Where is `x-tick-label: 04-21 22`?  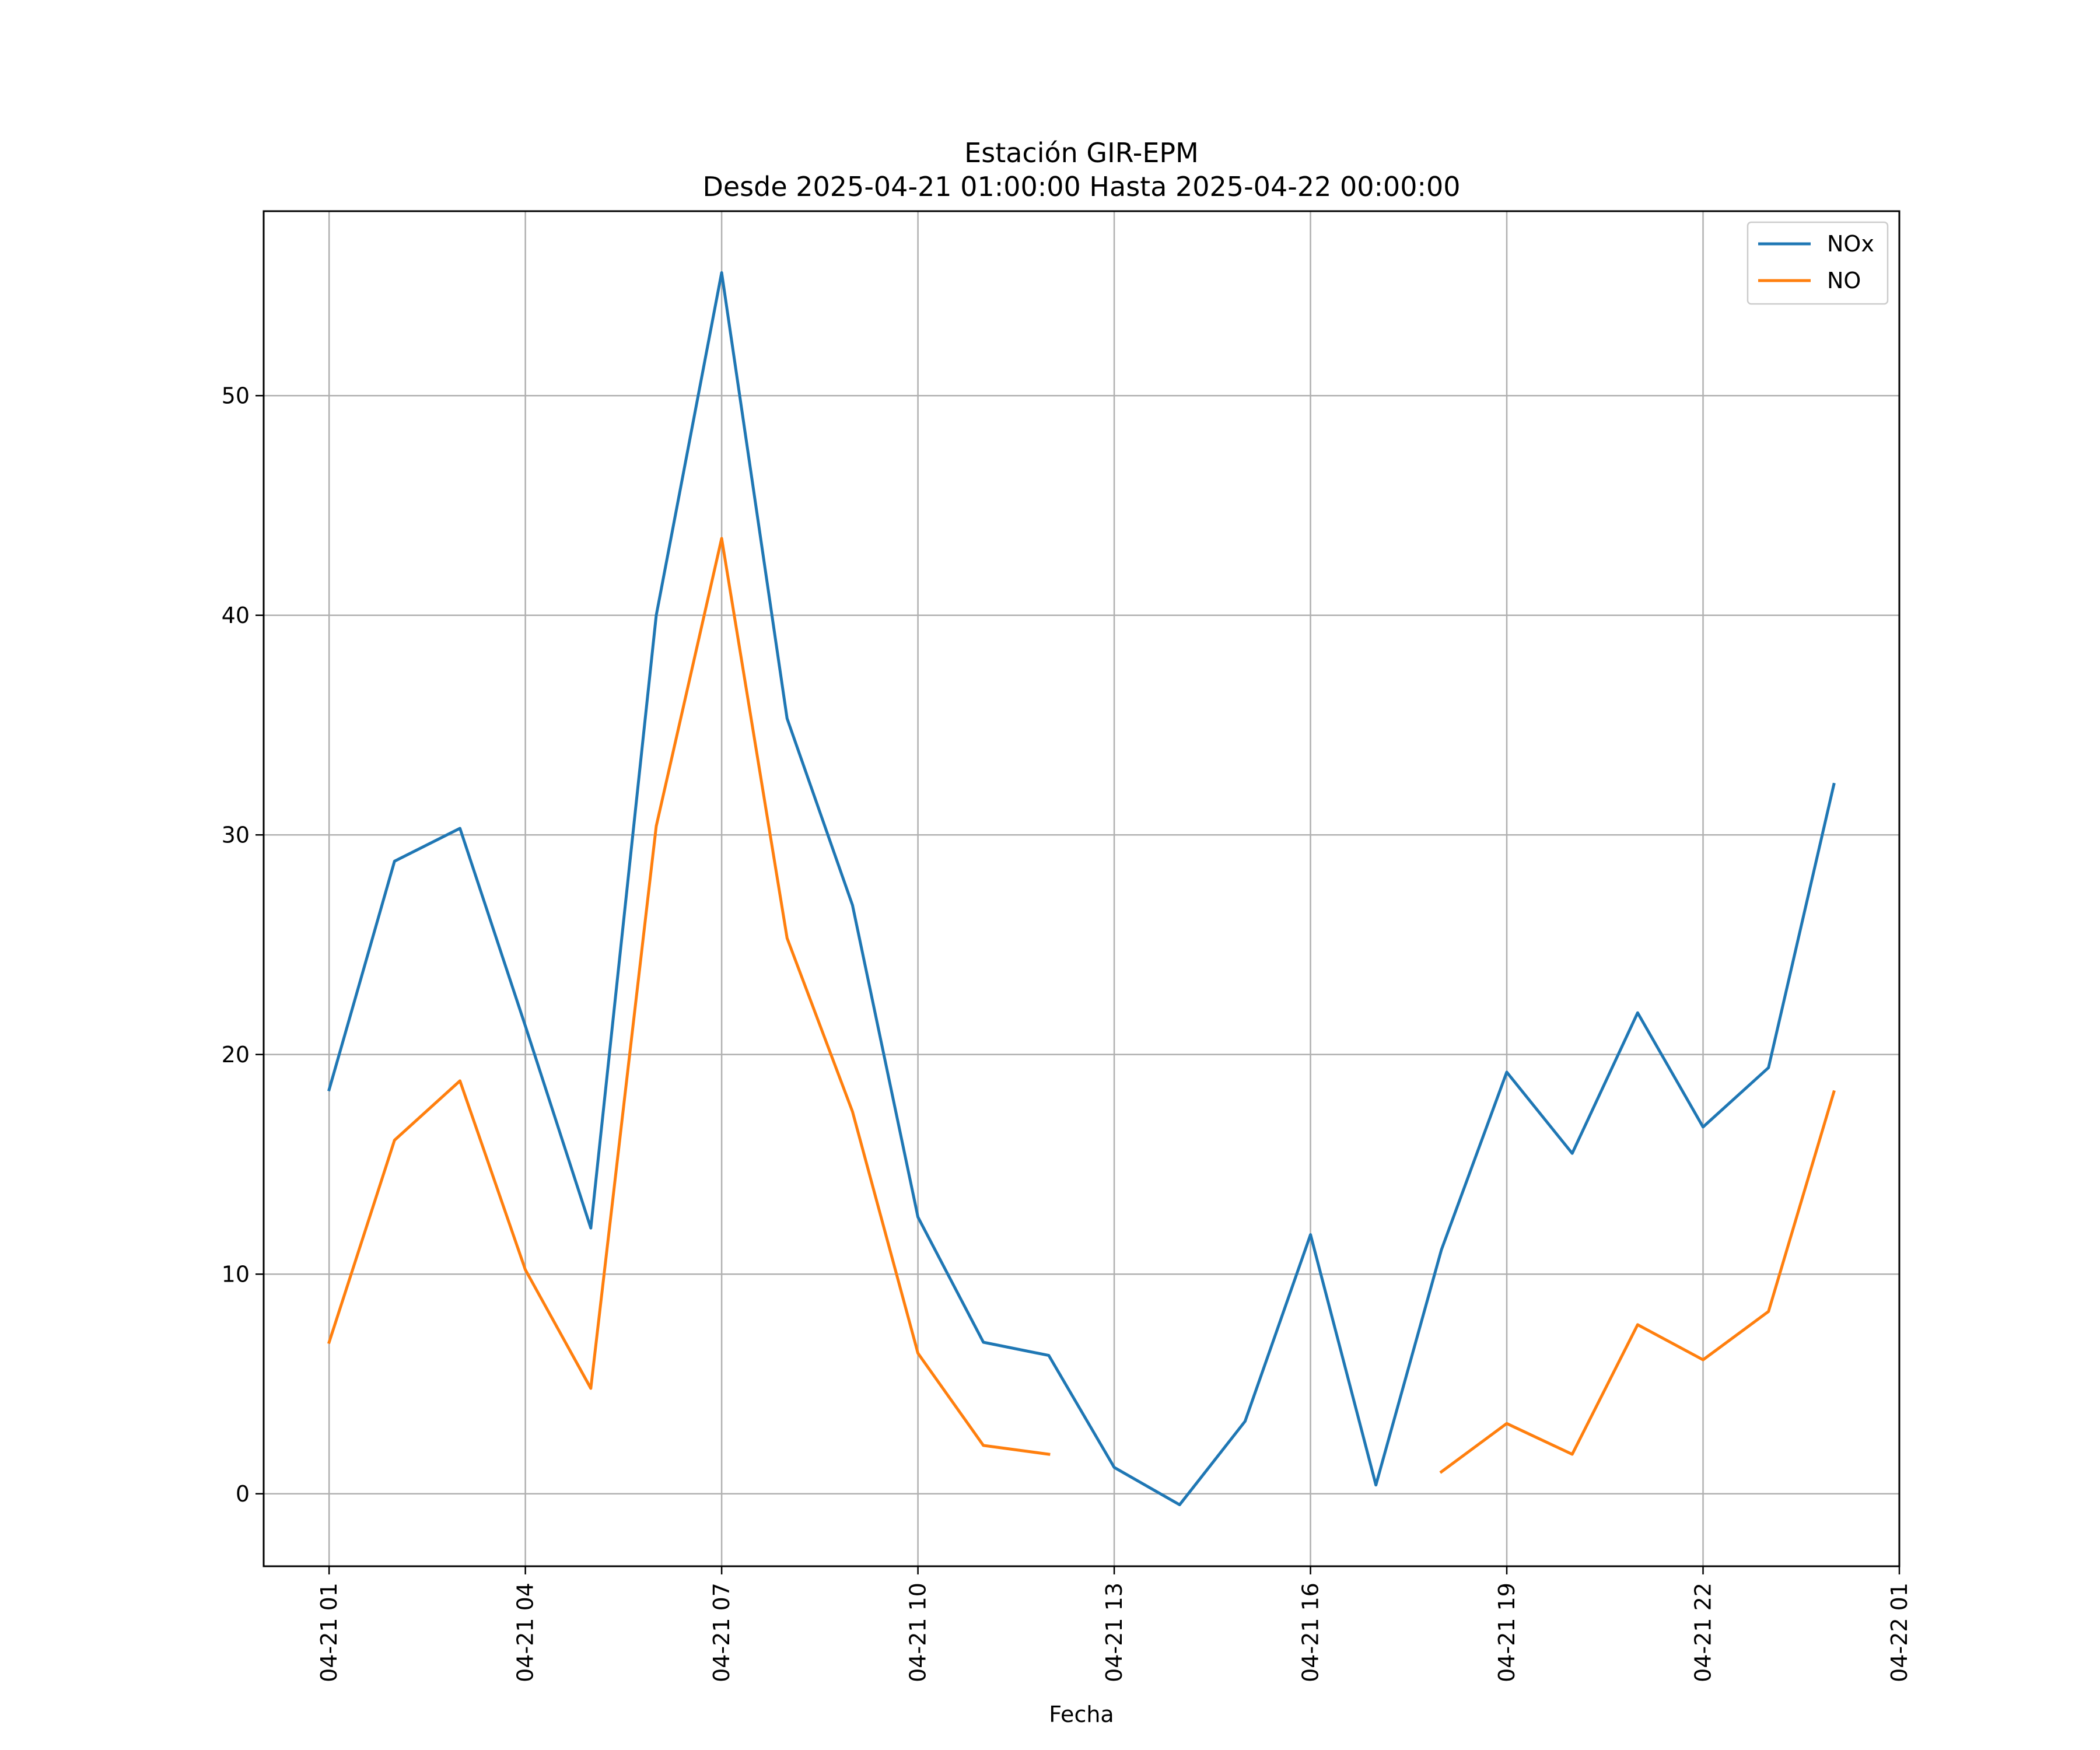 x-tick-label: 04-21 22 is located at coordinates (1703, 1632).